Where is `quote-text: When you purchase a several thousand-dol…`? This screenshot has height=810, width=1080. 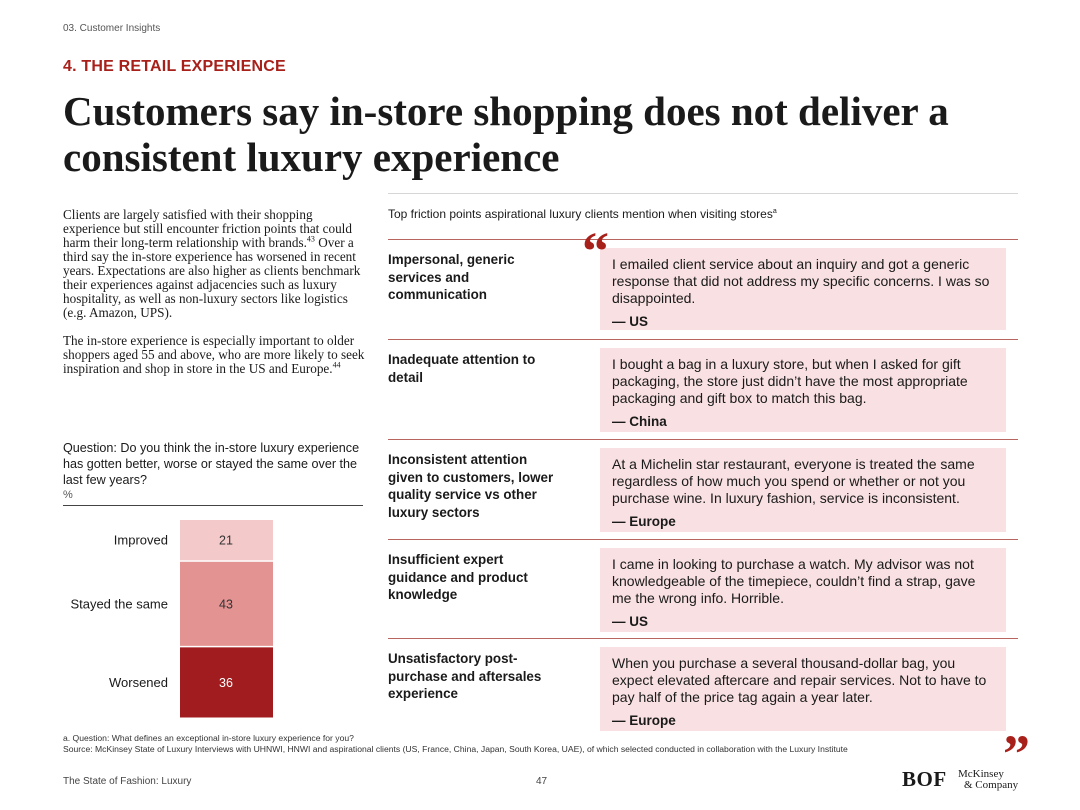 quote-text: When you purchase a several thousand-dol… is located at coordinates (799, 680).